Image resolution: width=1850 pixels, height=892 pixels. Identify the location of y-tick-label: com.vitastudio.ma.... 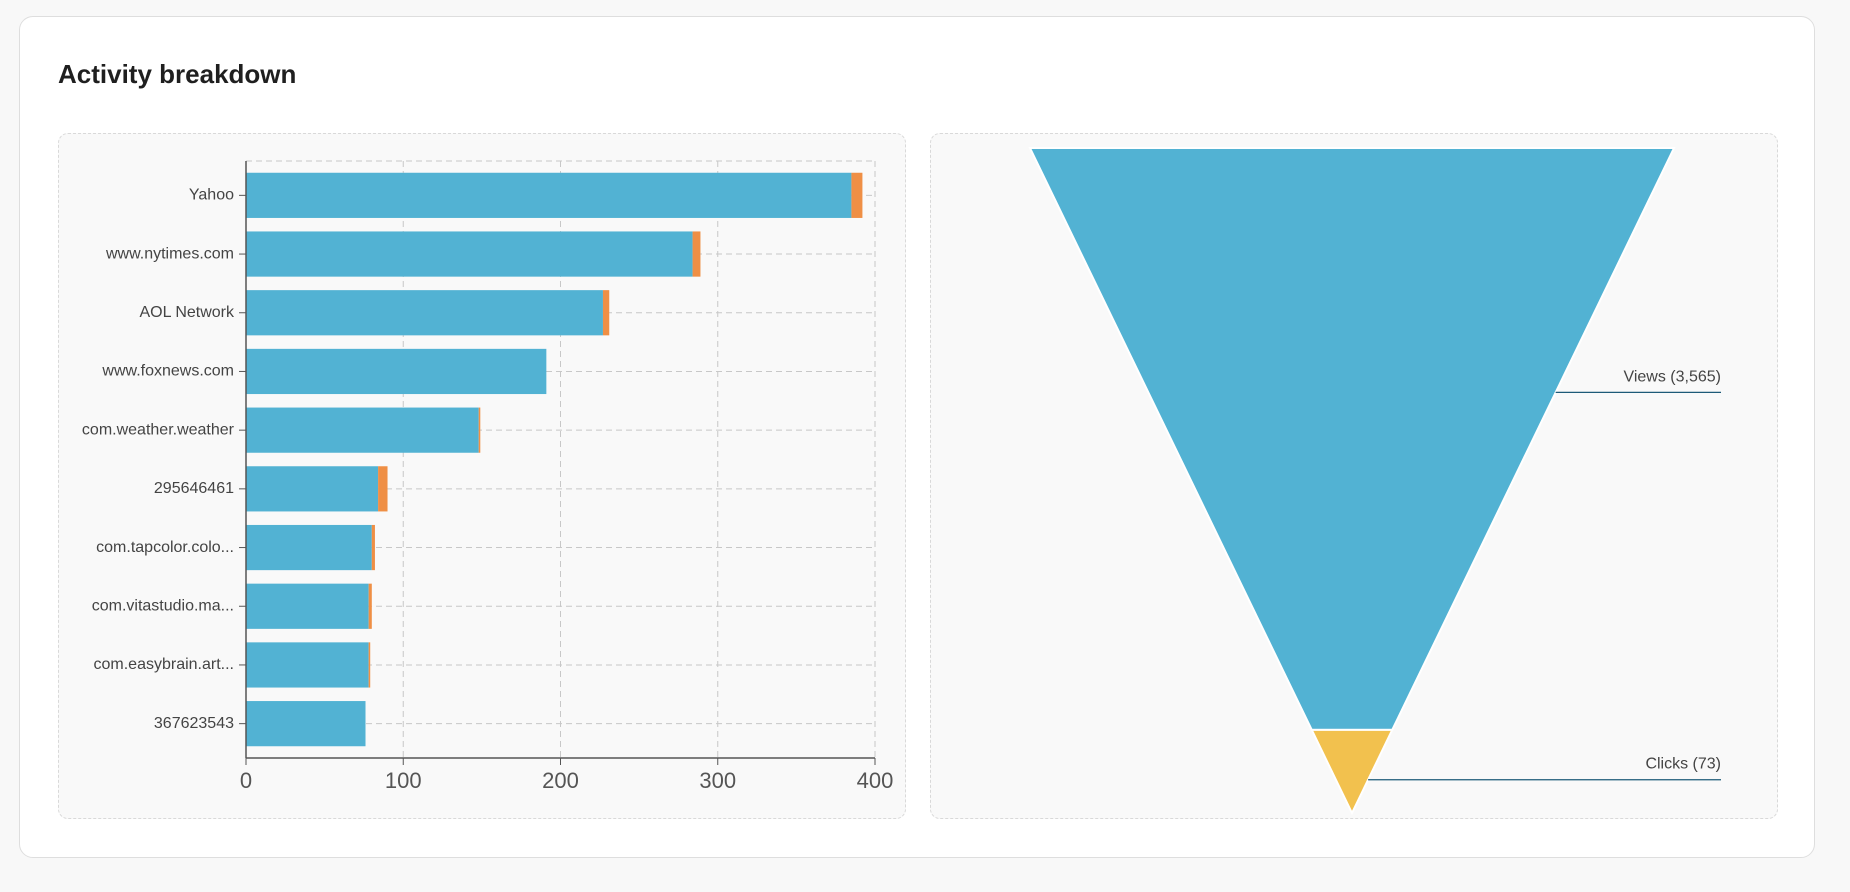
(163, 605).